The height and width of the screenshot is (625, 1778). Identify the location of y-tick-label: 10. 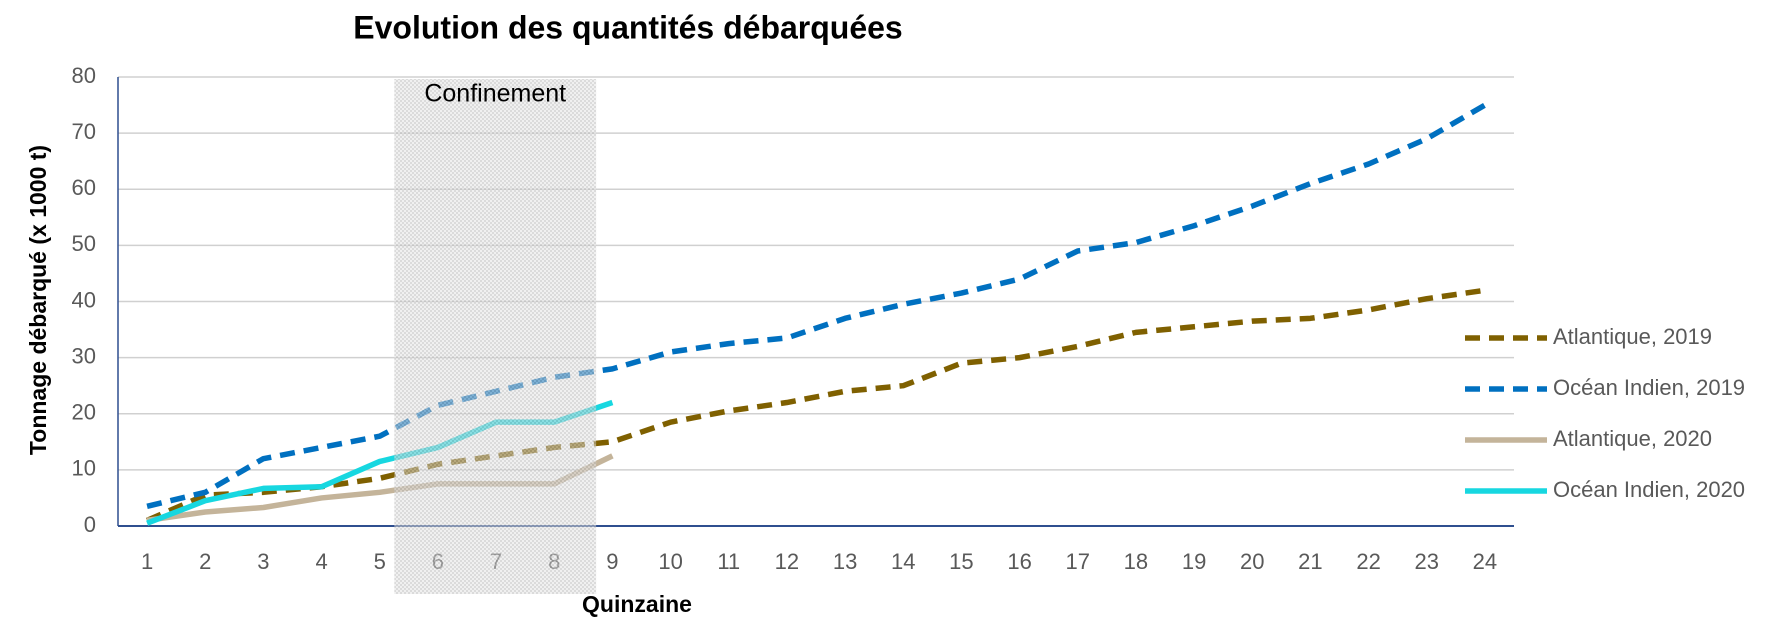
(84, 468).